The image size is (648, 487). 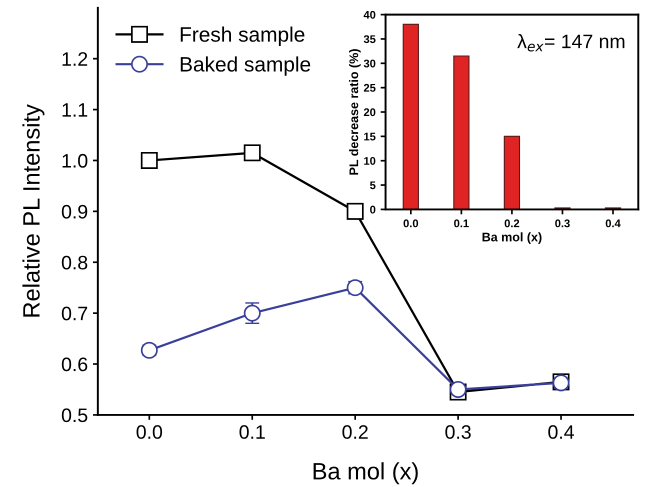 I want to click on y-tick-label: 1.0, so click(x=75, y=161).